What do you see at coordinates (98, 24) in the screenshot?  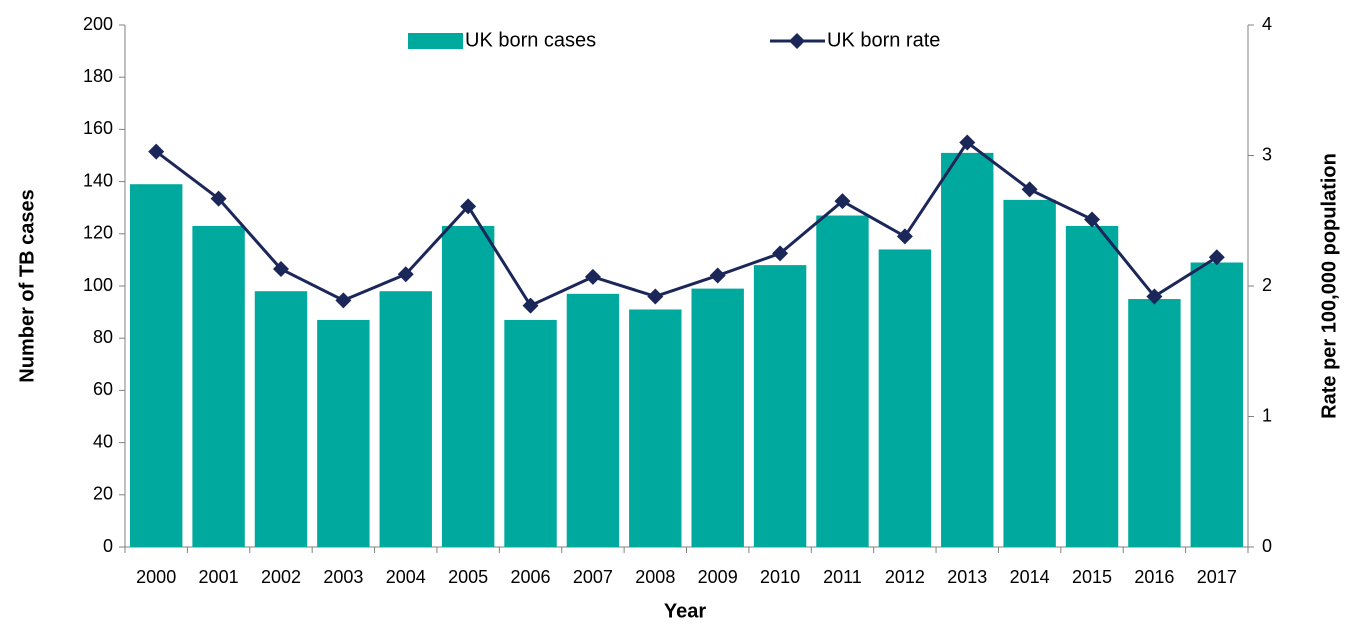 I see `y-tick-label: 200` at bounding box center [98, 24].